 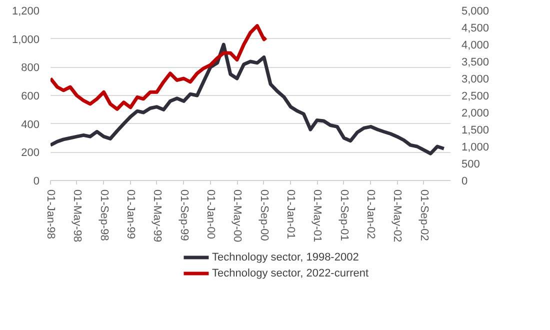 What do you see at coordinates (36, 182) in the screenshot?
I see `y-tick-label: 0` at bounding box center [36, 182].